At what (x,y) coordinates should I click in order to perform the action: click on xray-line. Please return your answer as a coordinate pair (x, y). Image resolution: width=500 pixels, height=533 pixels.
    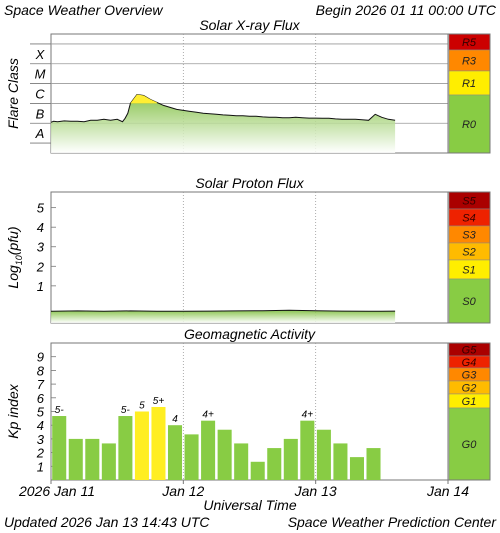
    Looking at the image, I should click on (223, 108).